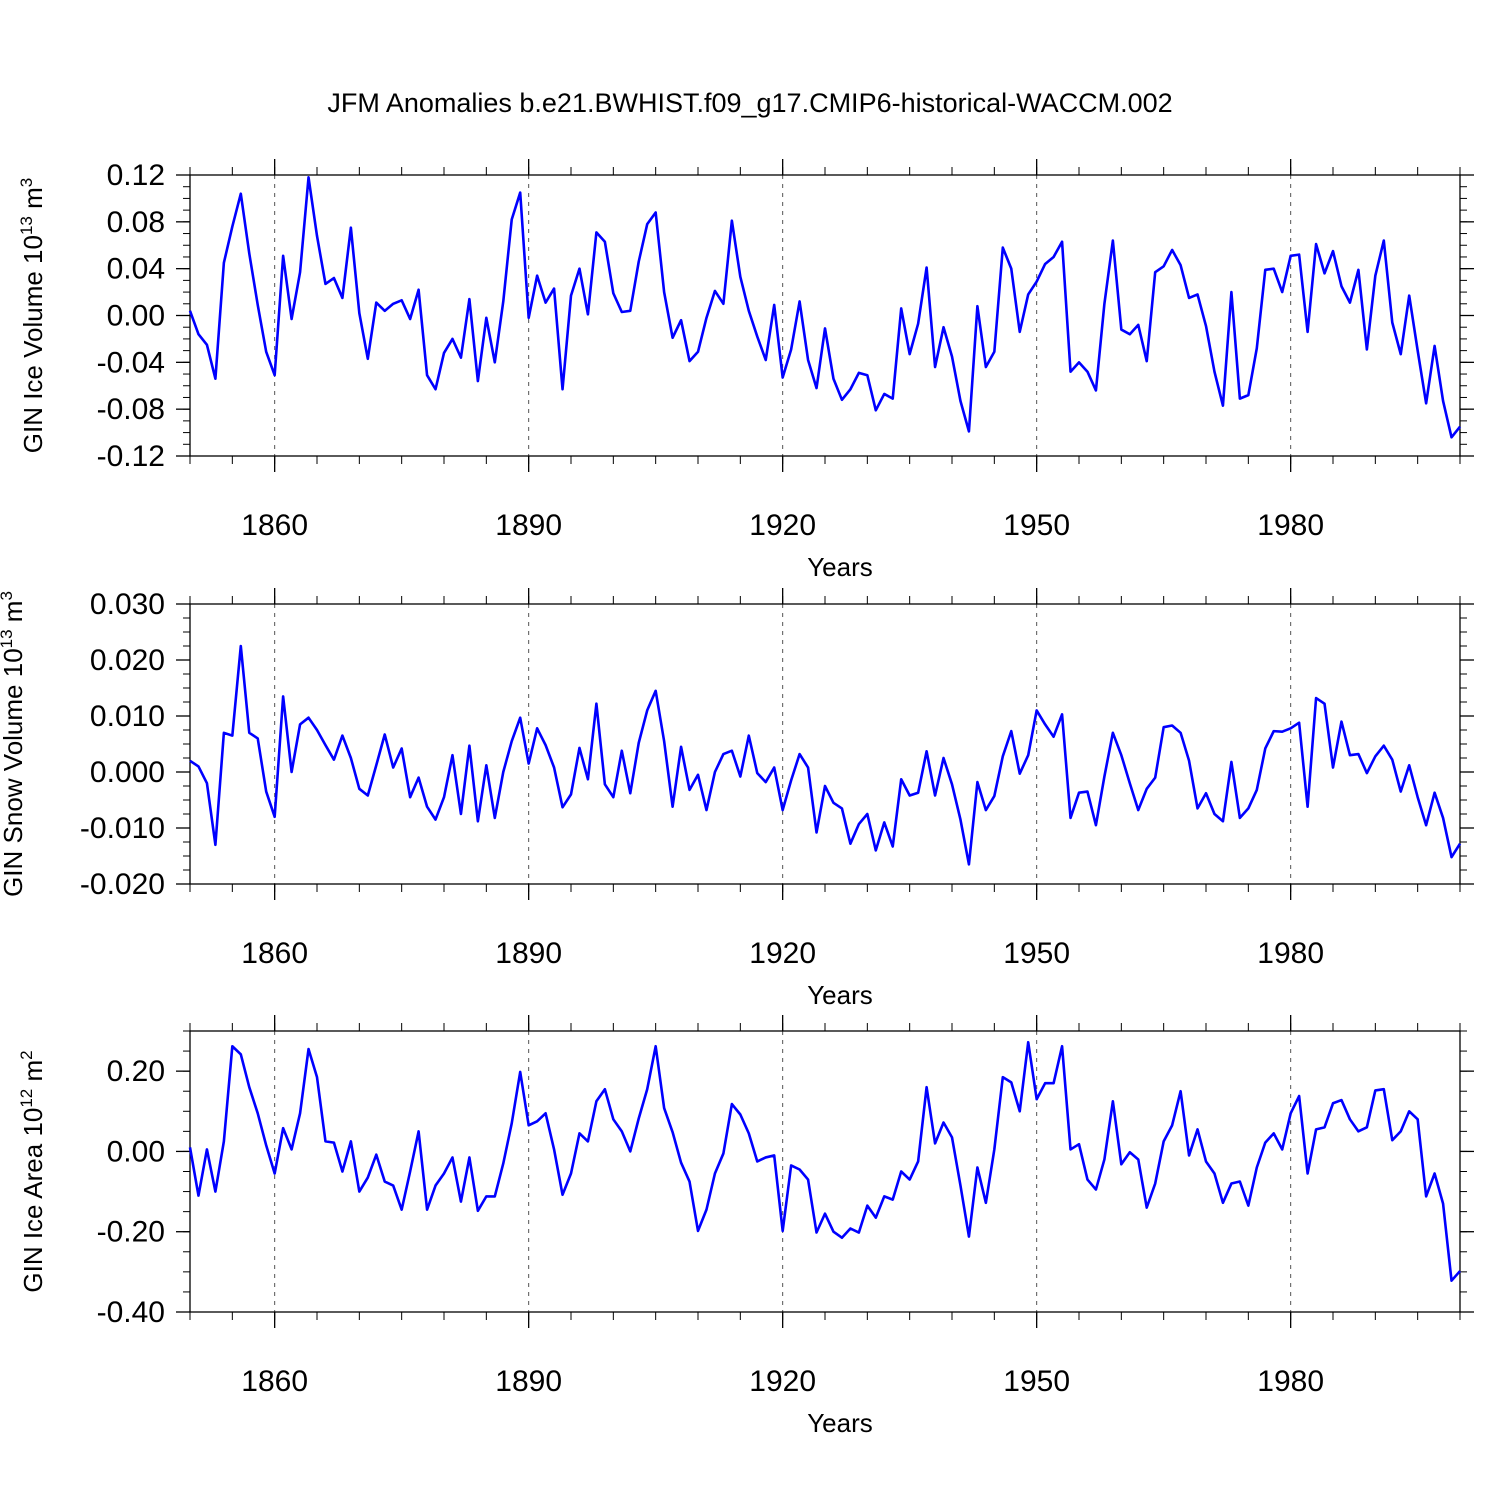 The image size is (1500, 1505). What do you see at coordinates (127, 716) in the screenshot?
I see `y-tick-label: 0.010` at bounding box center [127, 716].